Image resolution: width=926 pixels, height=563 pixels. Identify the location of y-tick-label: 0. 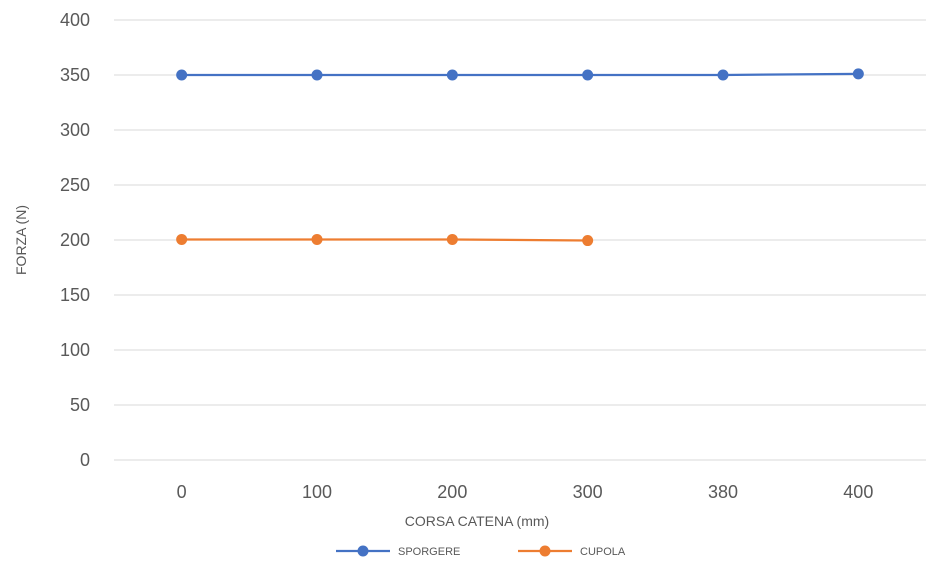
(85, 460).